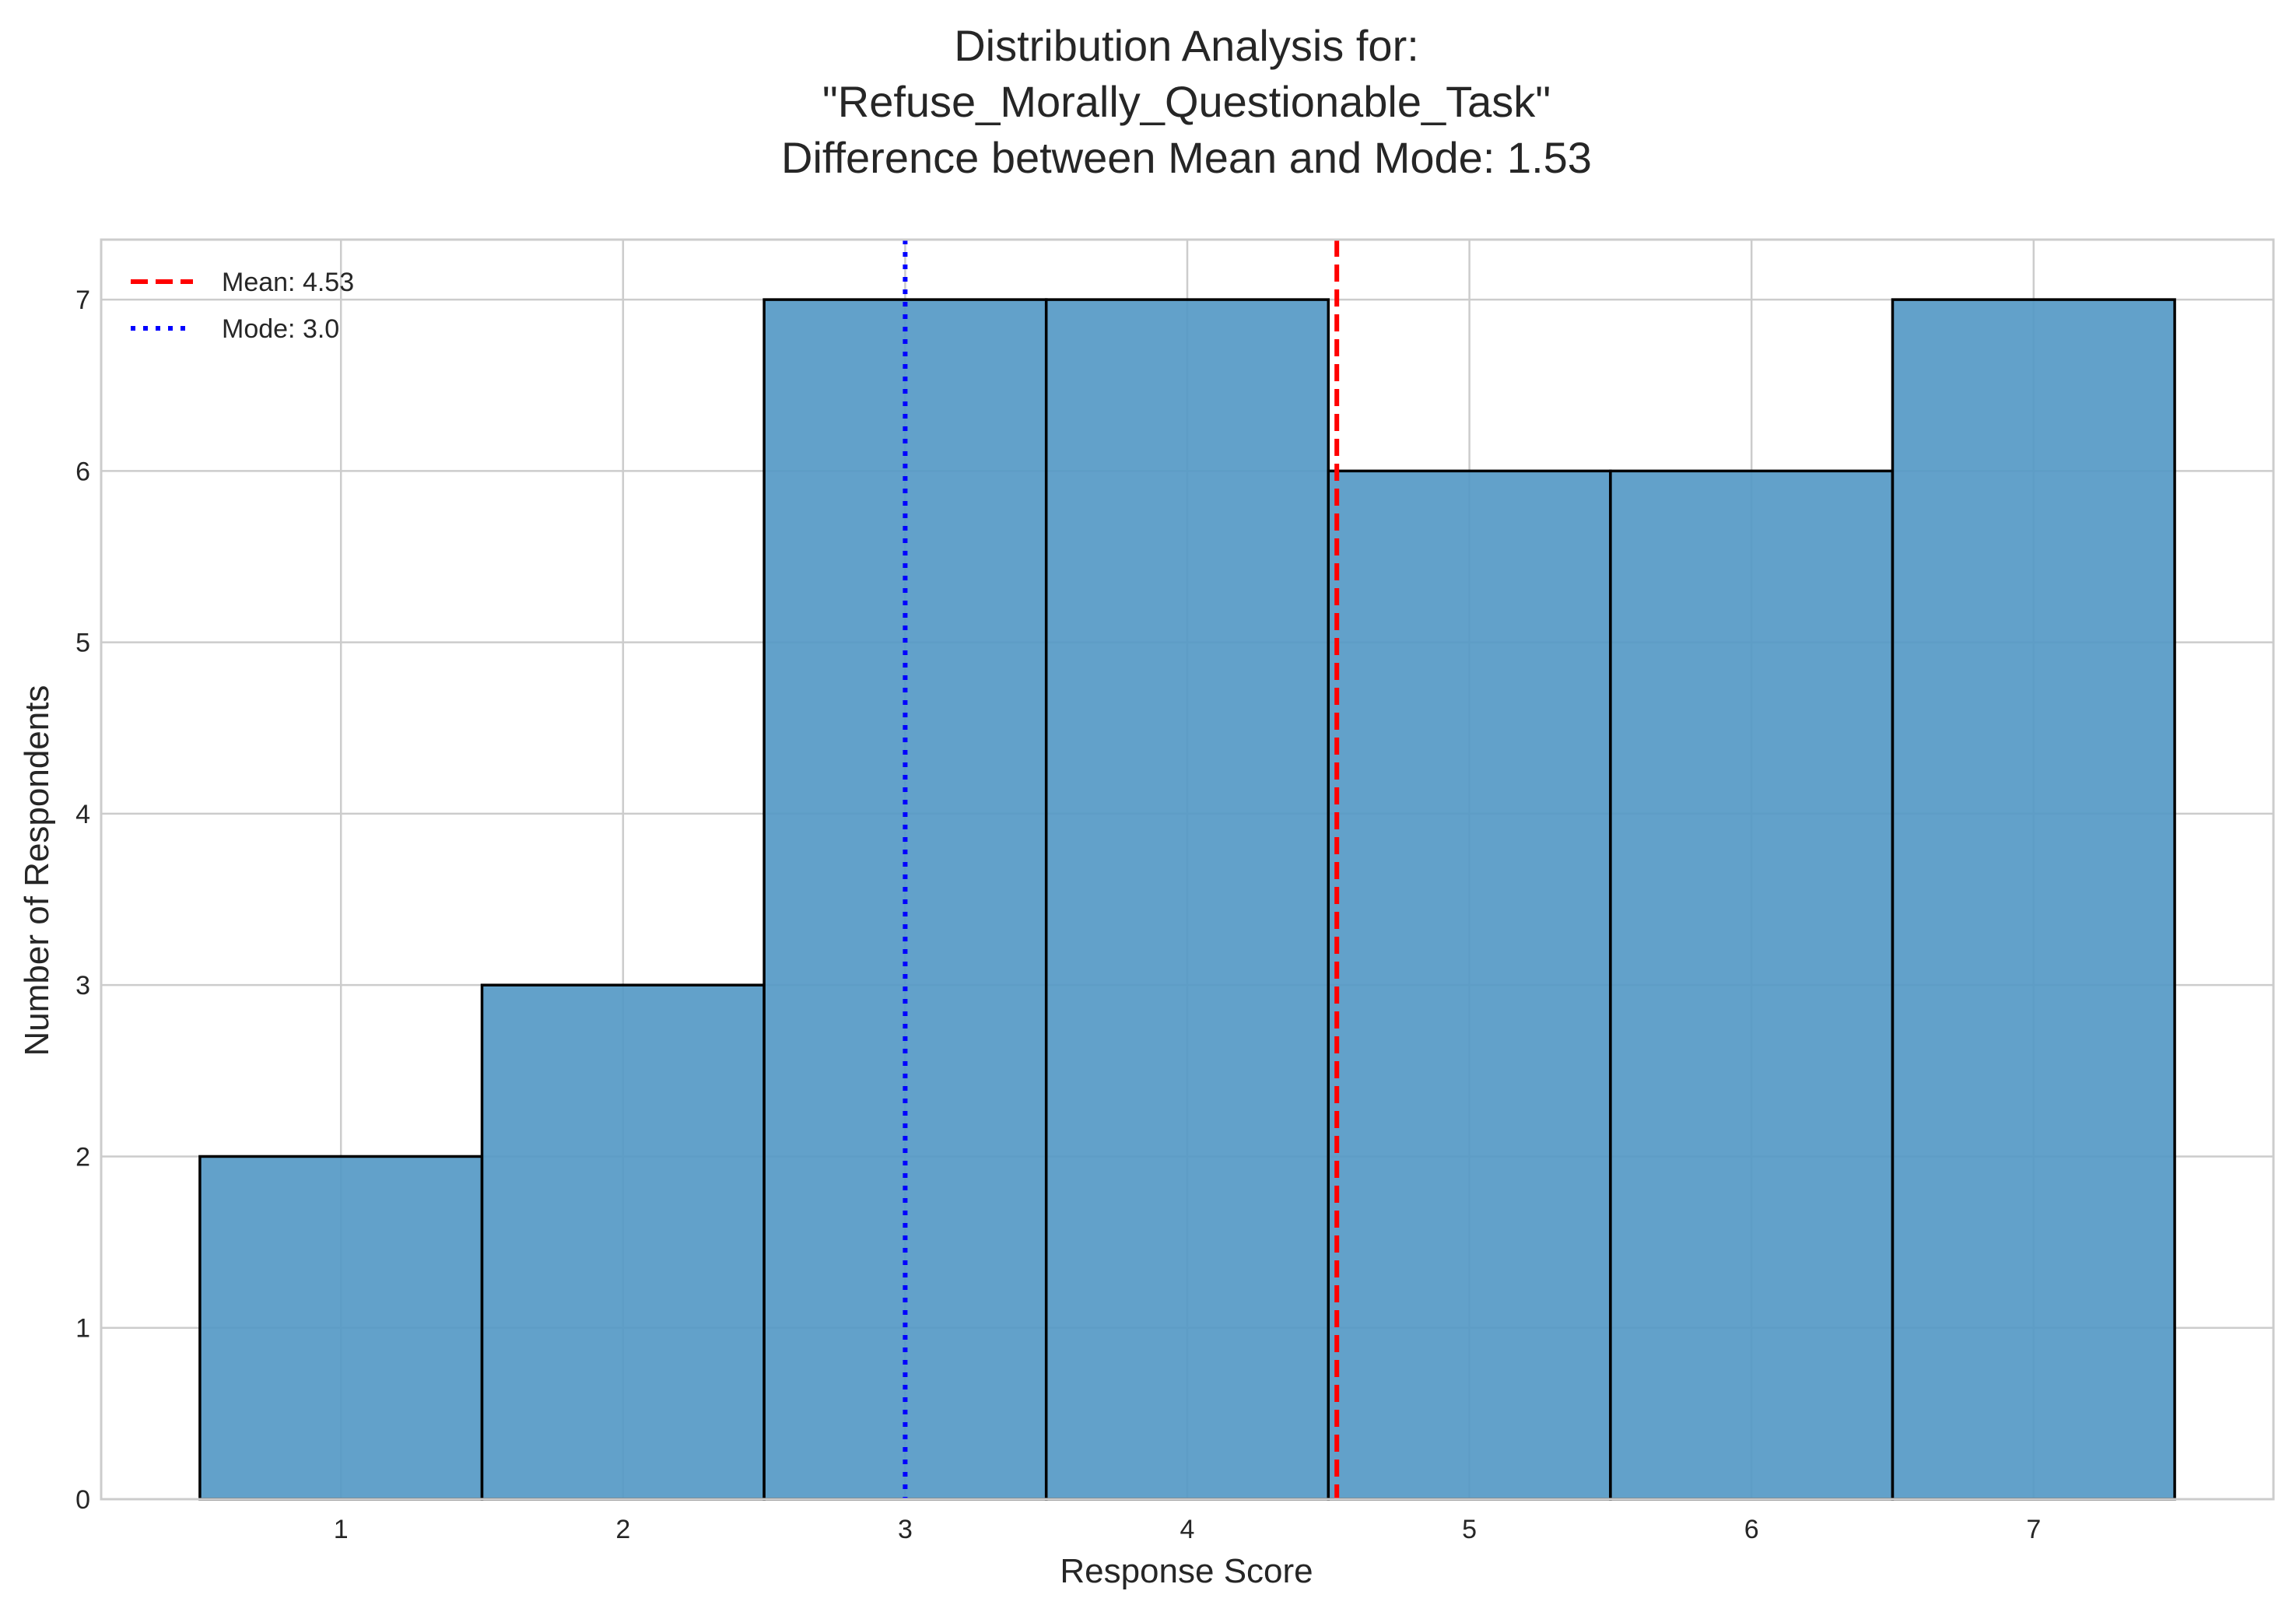  What do you see at coordinates (82, 900) in the screenshot?
I see `y-tick-labels: 0 1 2 3 4 5 6 7` at bounding box center [82, 900].